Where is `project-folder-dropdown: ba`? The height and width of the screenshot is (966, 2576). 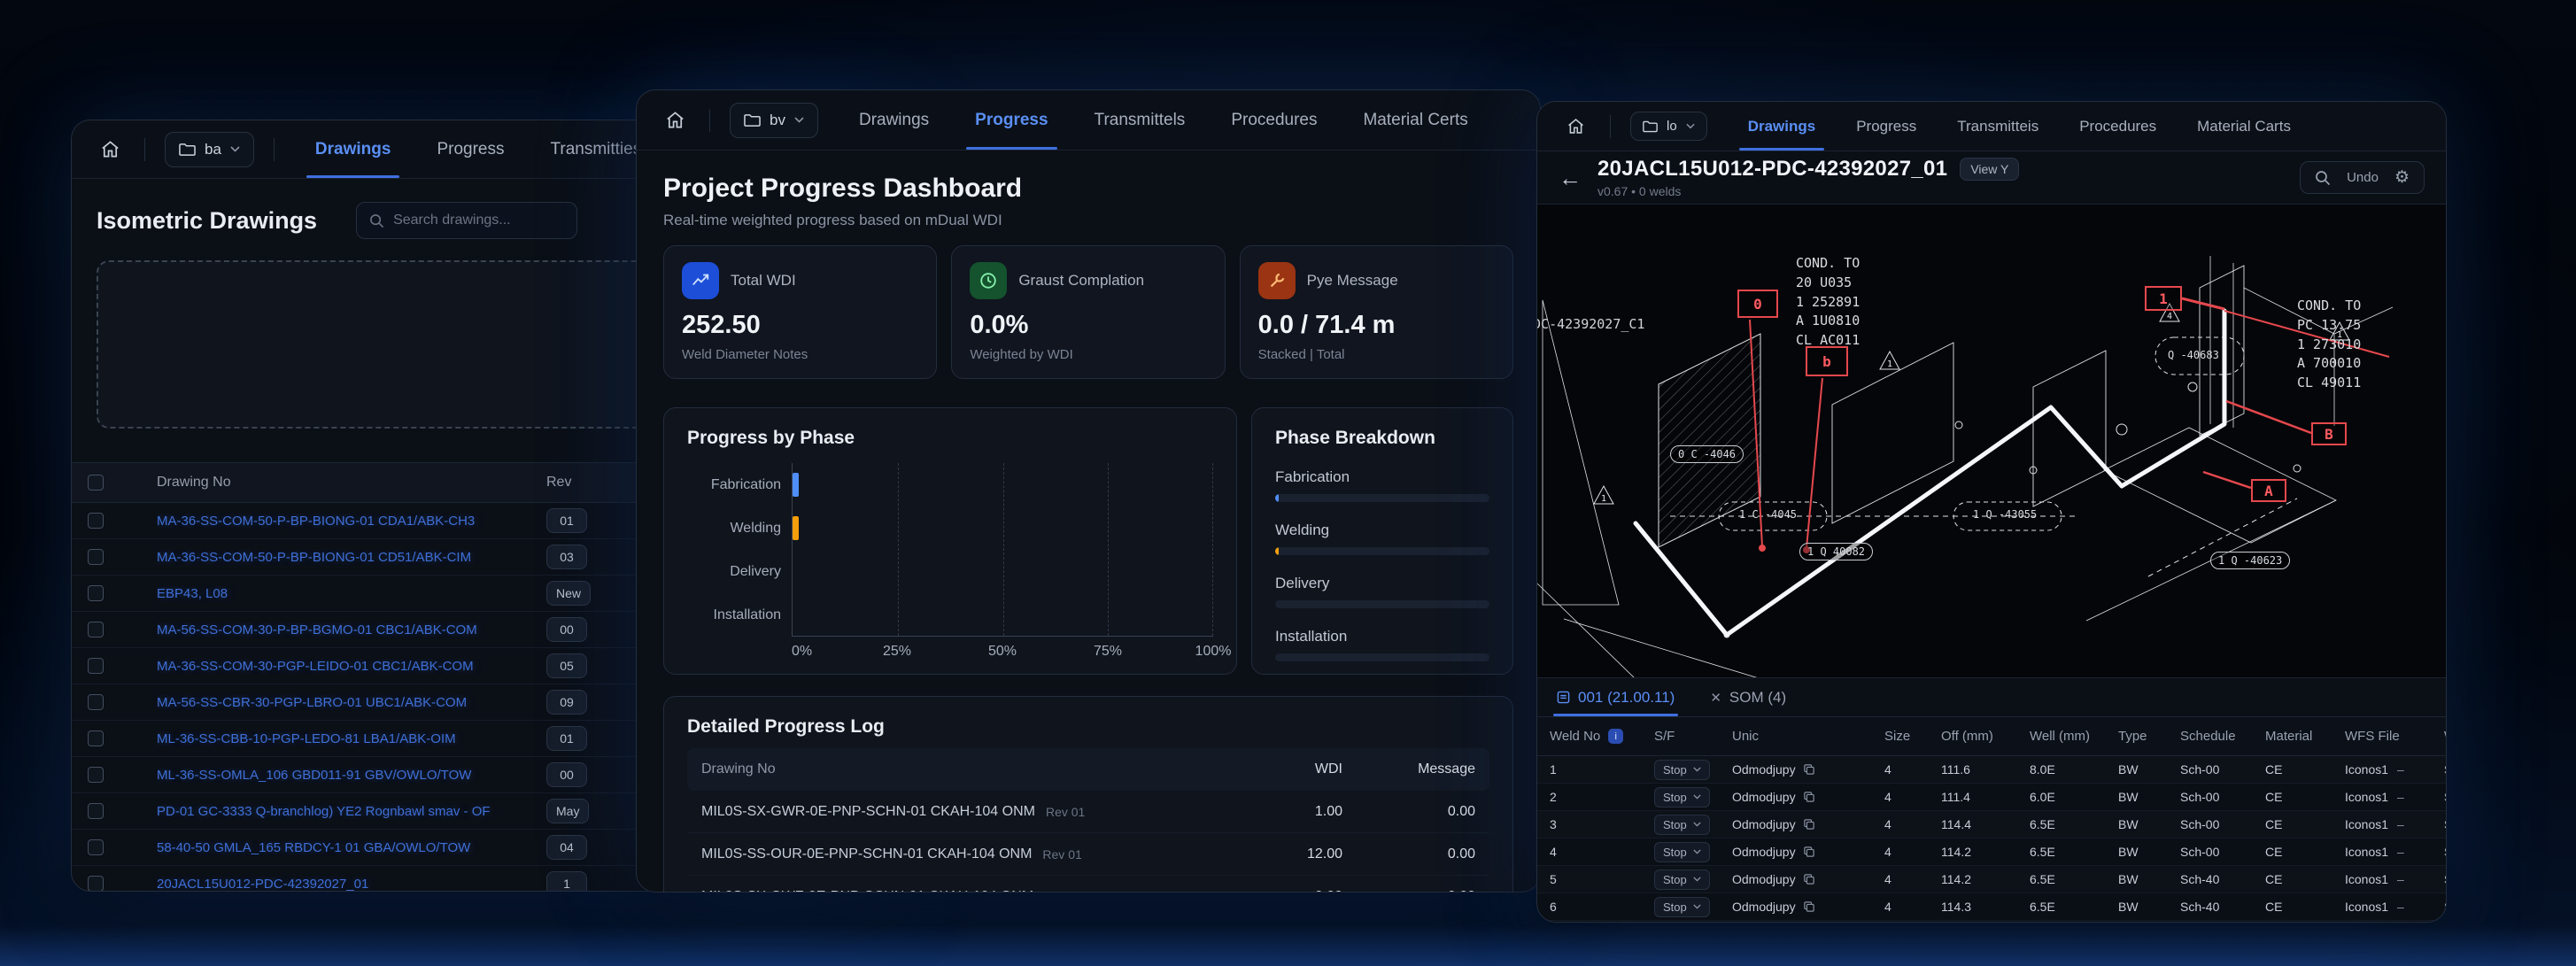
project-folder-dropdown: ba is located at coordinates (209, 149).